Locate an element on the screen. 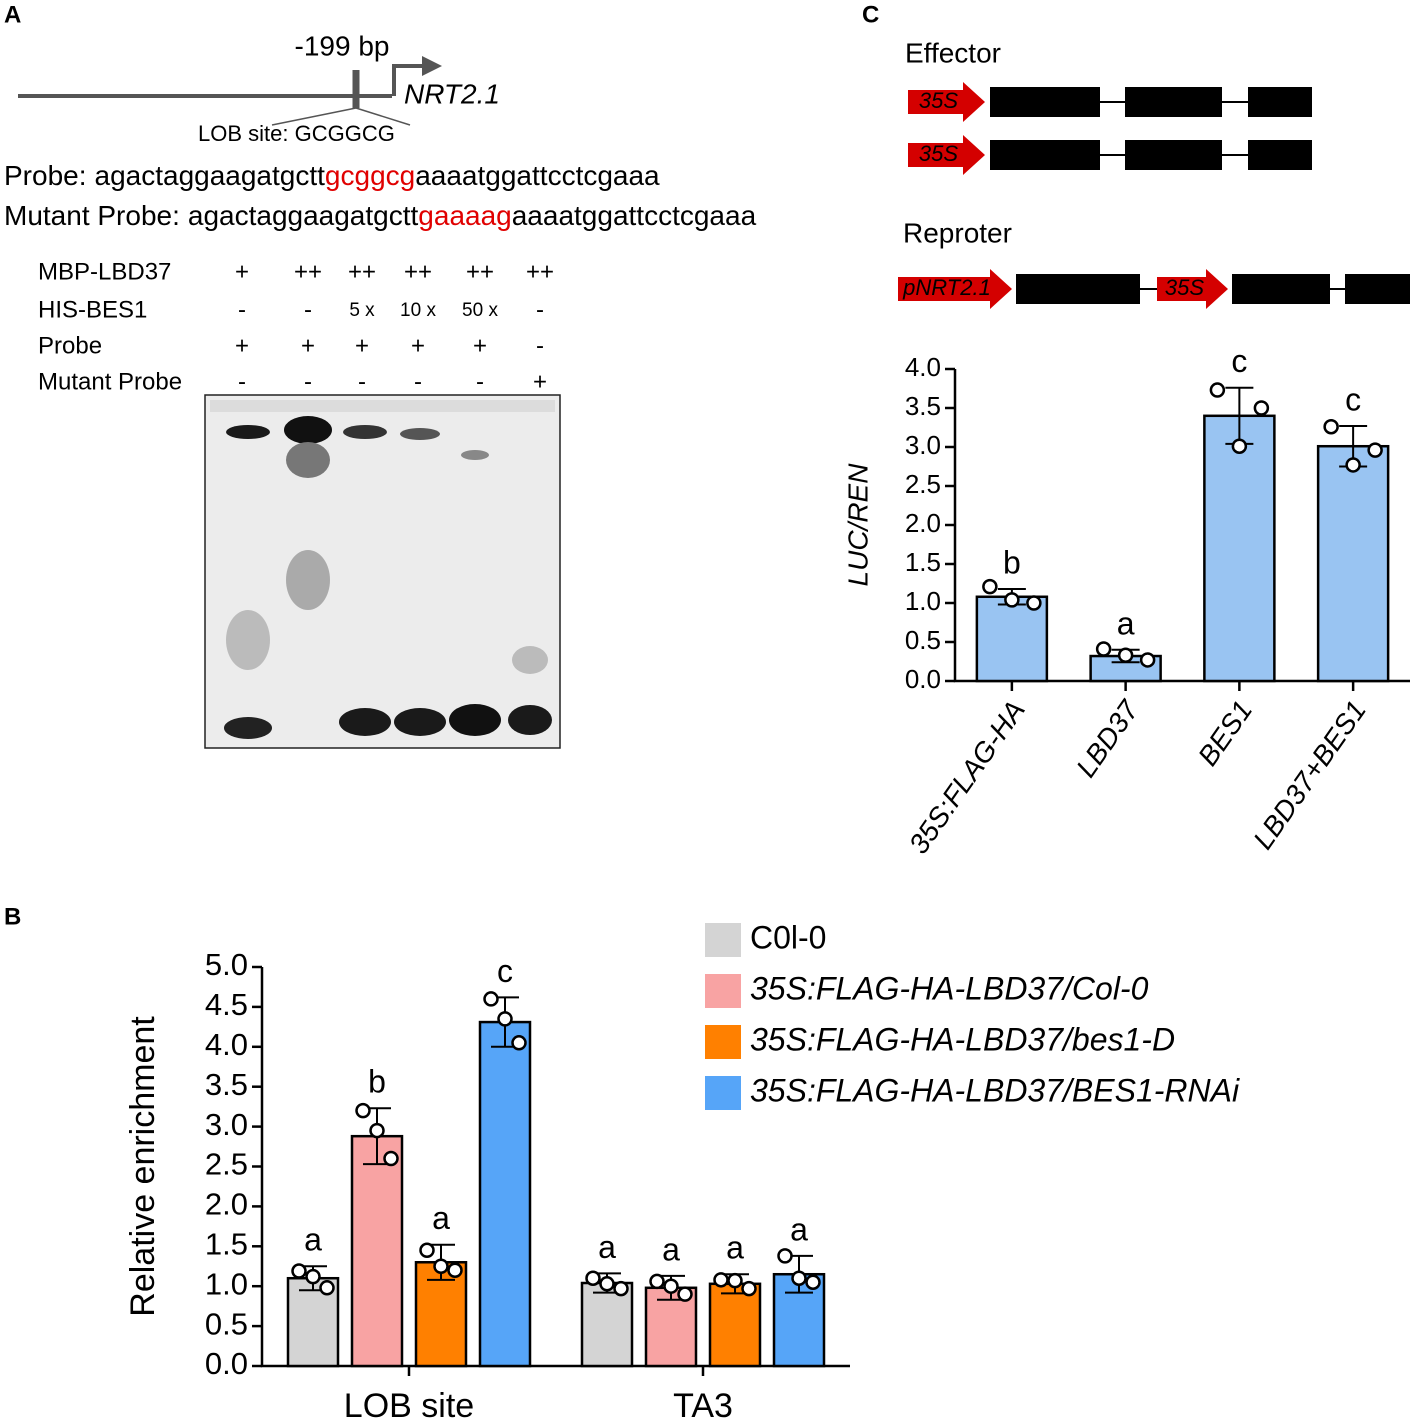 This screenshot has width=1418, height=1425. significance-letter: b is located at coordinates (1012, 562).